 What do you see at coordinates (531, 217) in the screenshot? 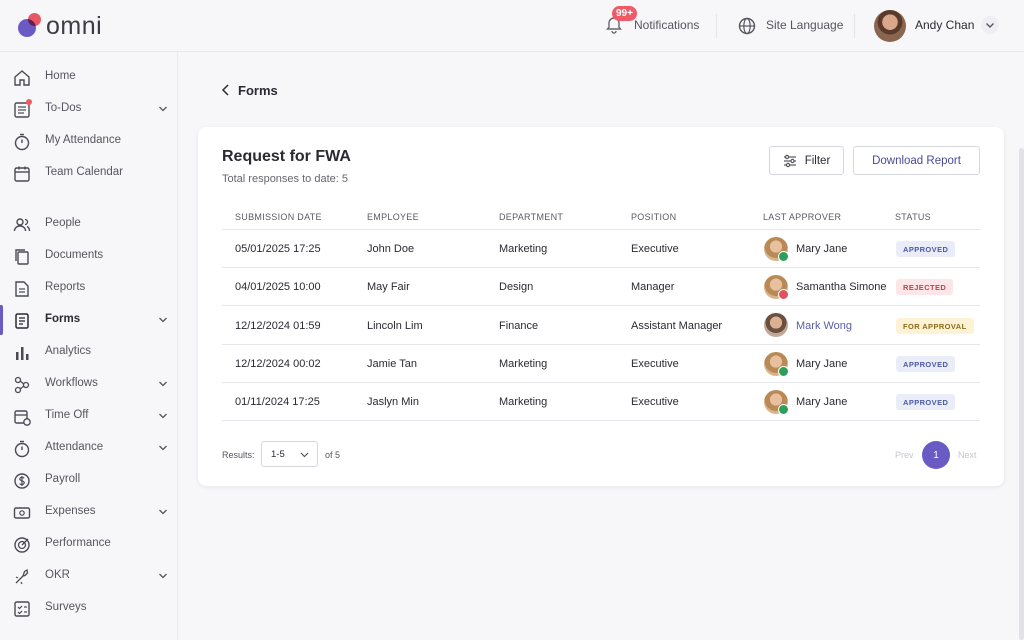
I see `column-header-department: DEPARTMENT` at bounding box center [531, 217].